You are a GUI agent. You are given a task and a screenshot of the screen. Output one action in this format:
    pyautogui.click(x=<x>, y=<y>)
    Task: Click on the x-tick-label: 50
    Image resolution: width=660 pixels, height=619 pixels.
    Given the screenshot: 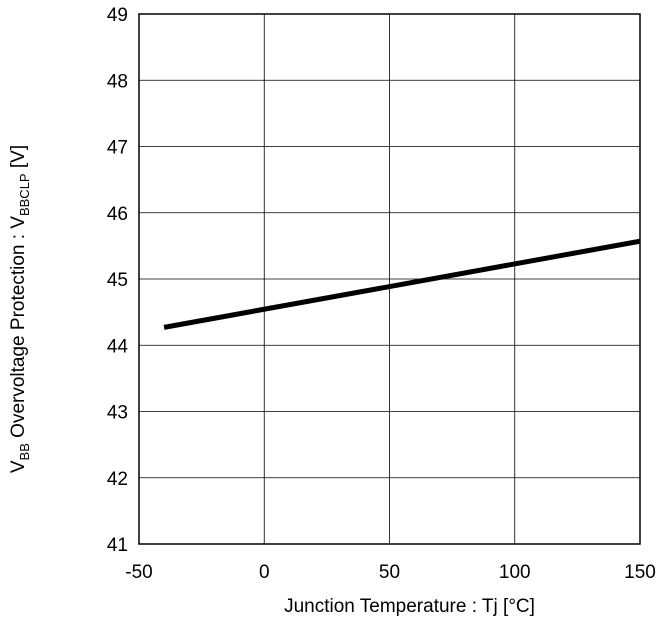 What is the action you would take?
    pyautogui.click(x=389, y=572)
    